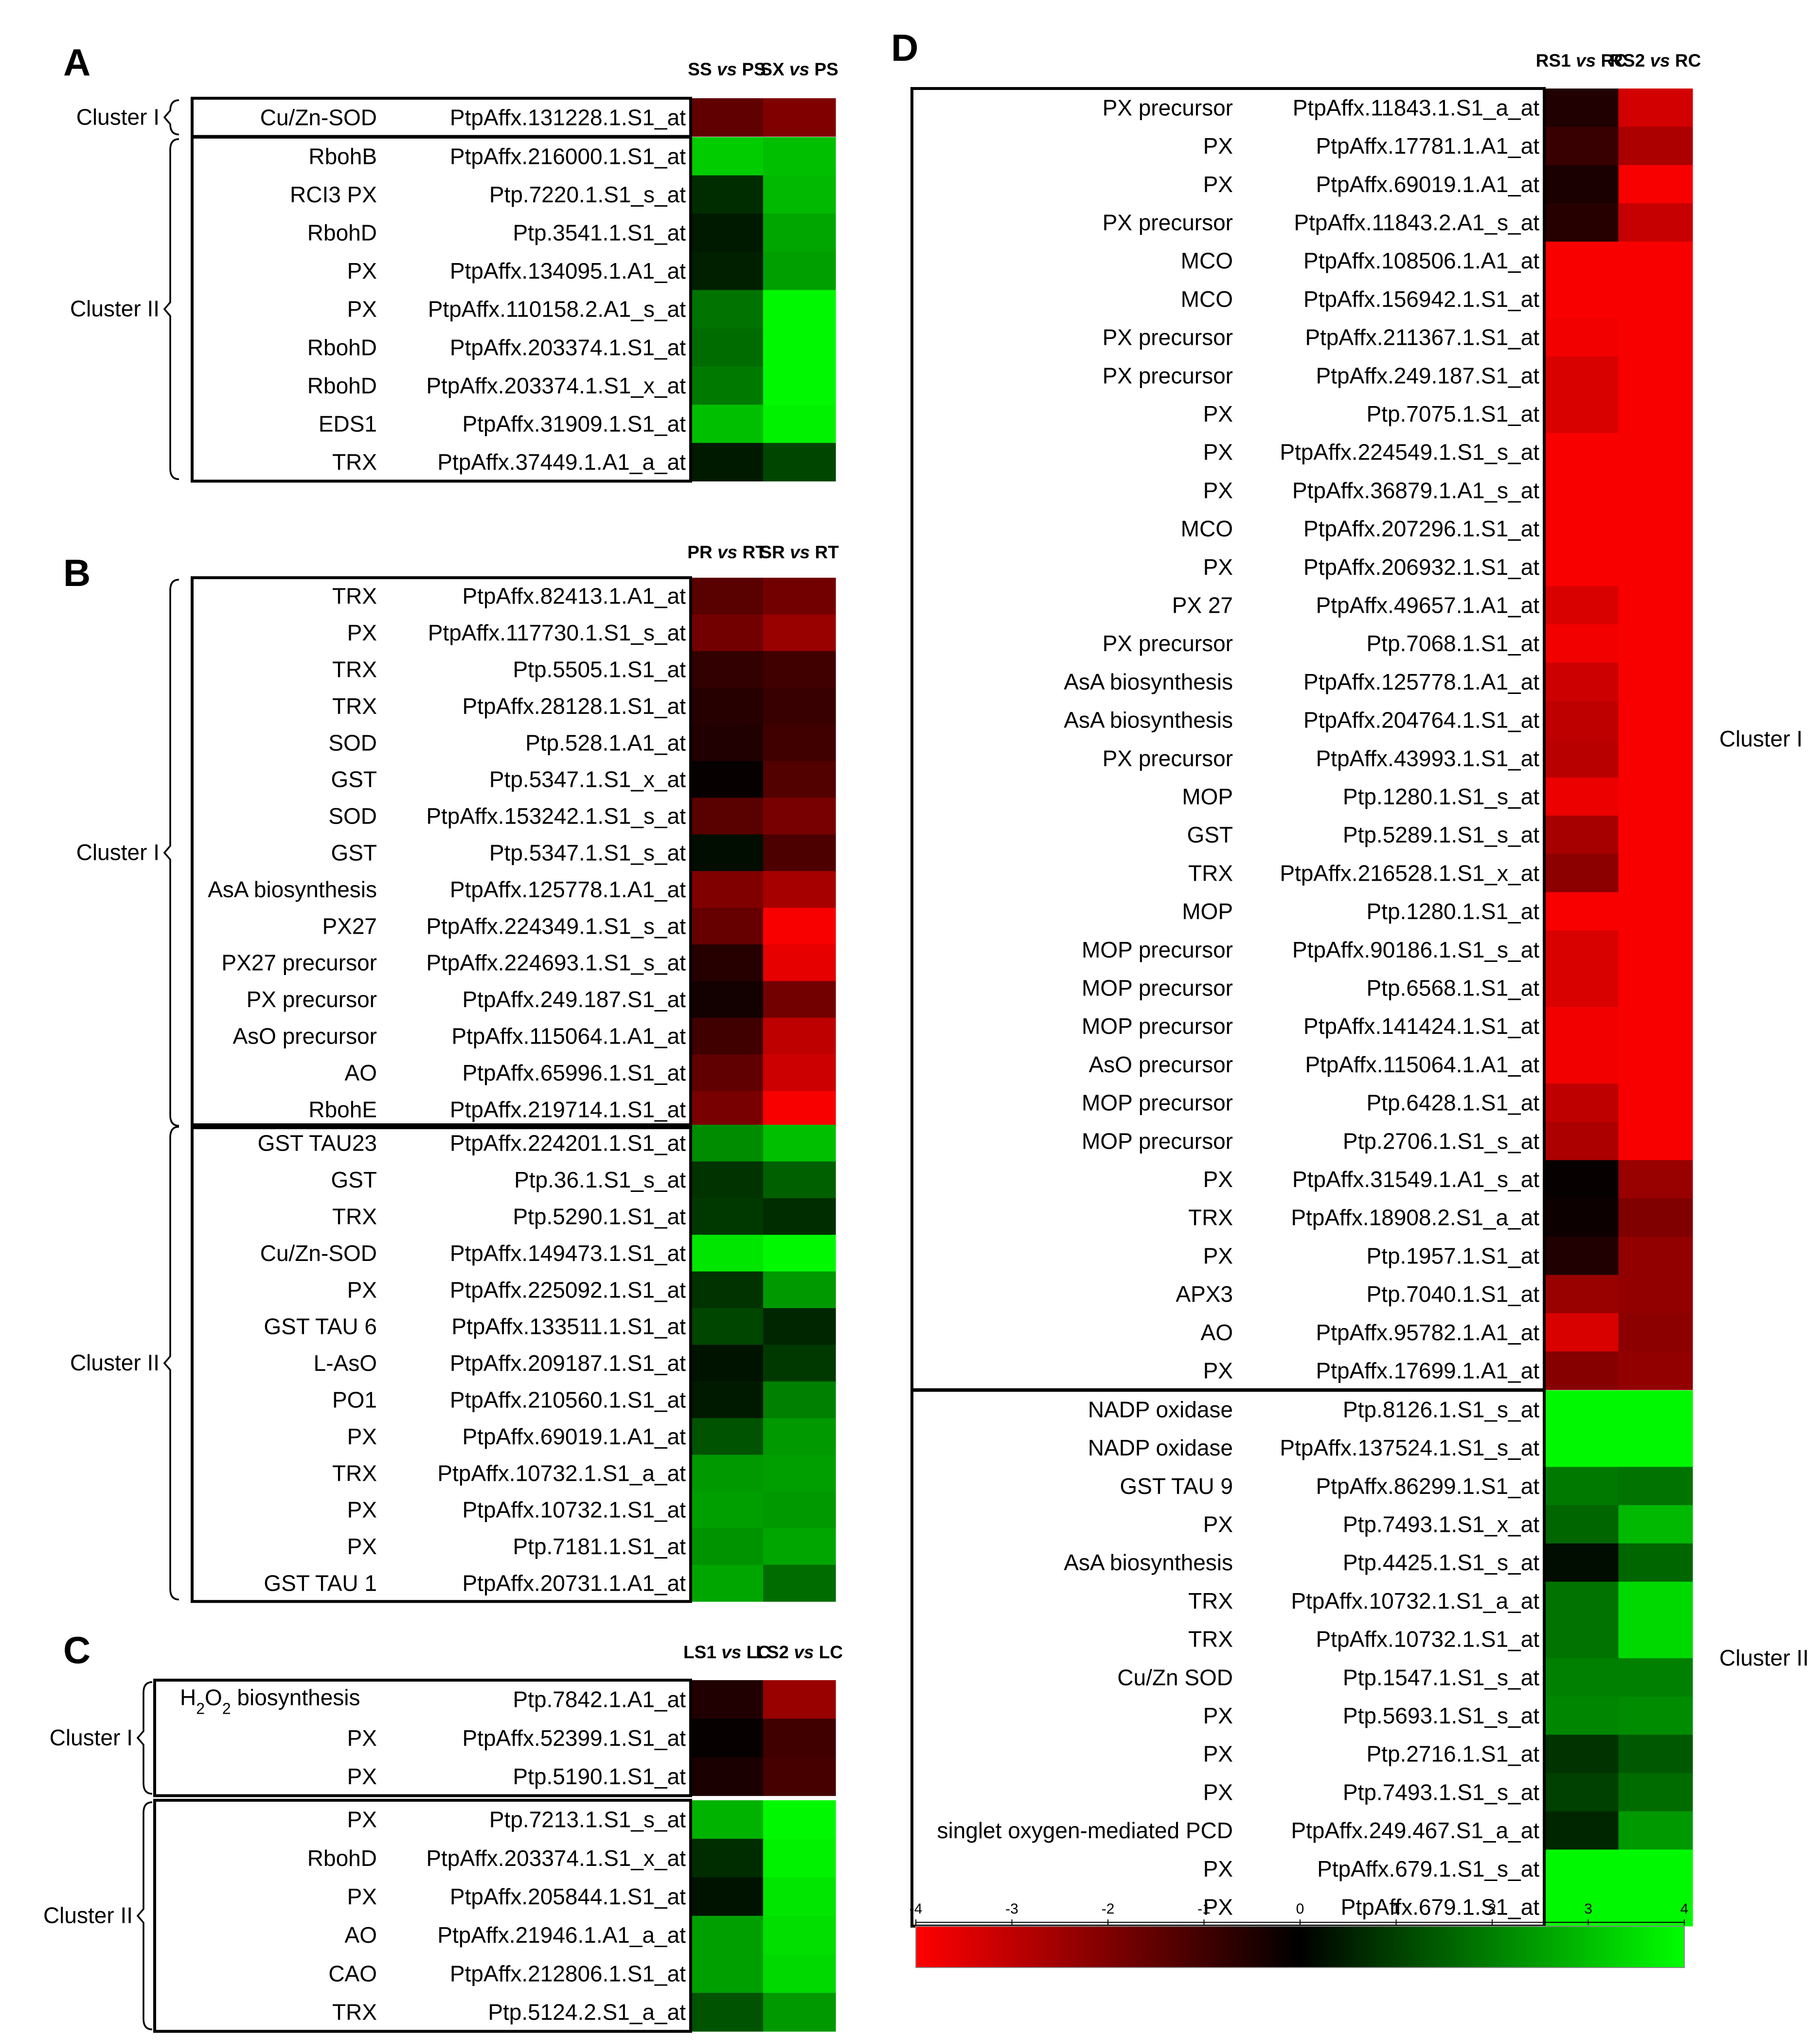 This screenshot has width=1820, height=2040. What do you see at coordinates (1160, 1064) in the screenshot?
I see `gene-label: AsO precursor` at bounding box center [1160, 1064].